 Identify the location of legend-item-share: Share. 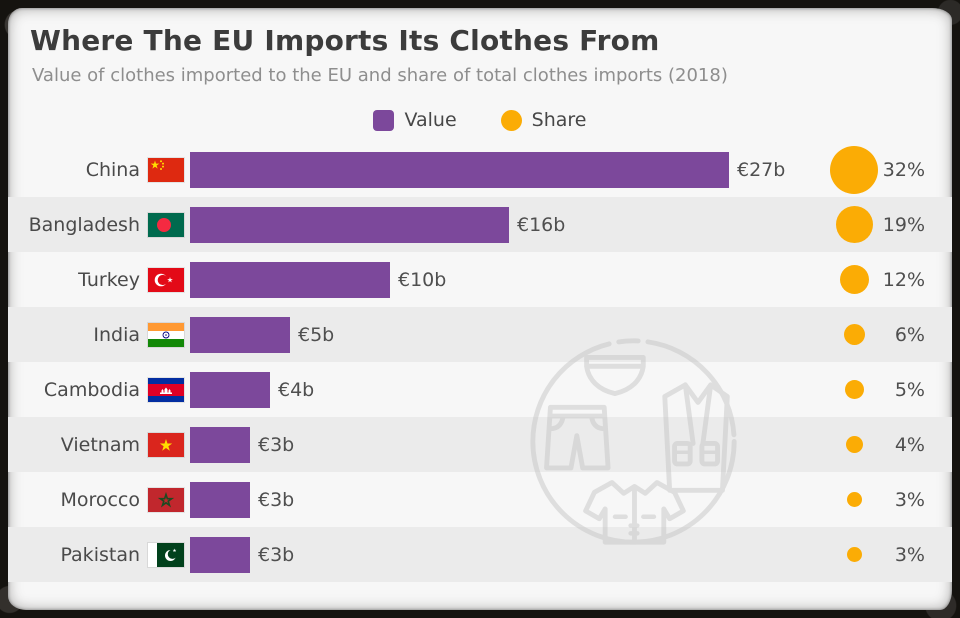
(543, 120).